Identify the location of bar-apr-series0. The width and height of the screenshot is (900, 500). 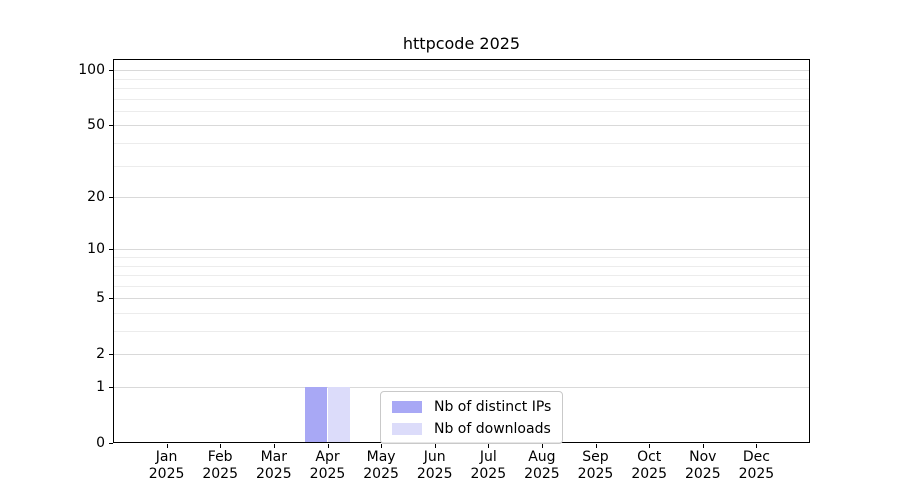
(316, 415).